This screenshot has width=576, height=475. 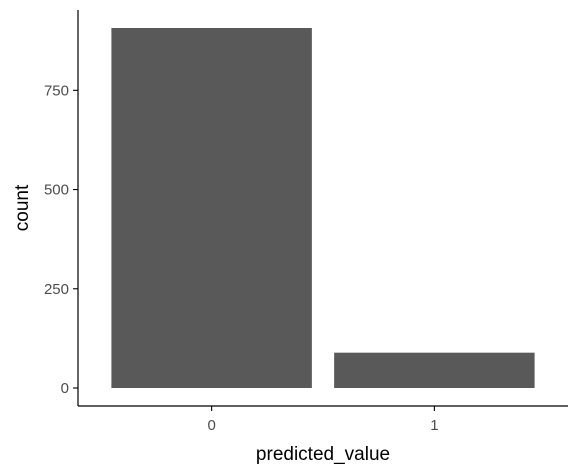 I want to click on y-tick-label: 500, so click(x=56, y=190).